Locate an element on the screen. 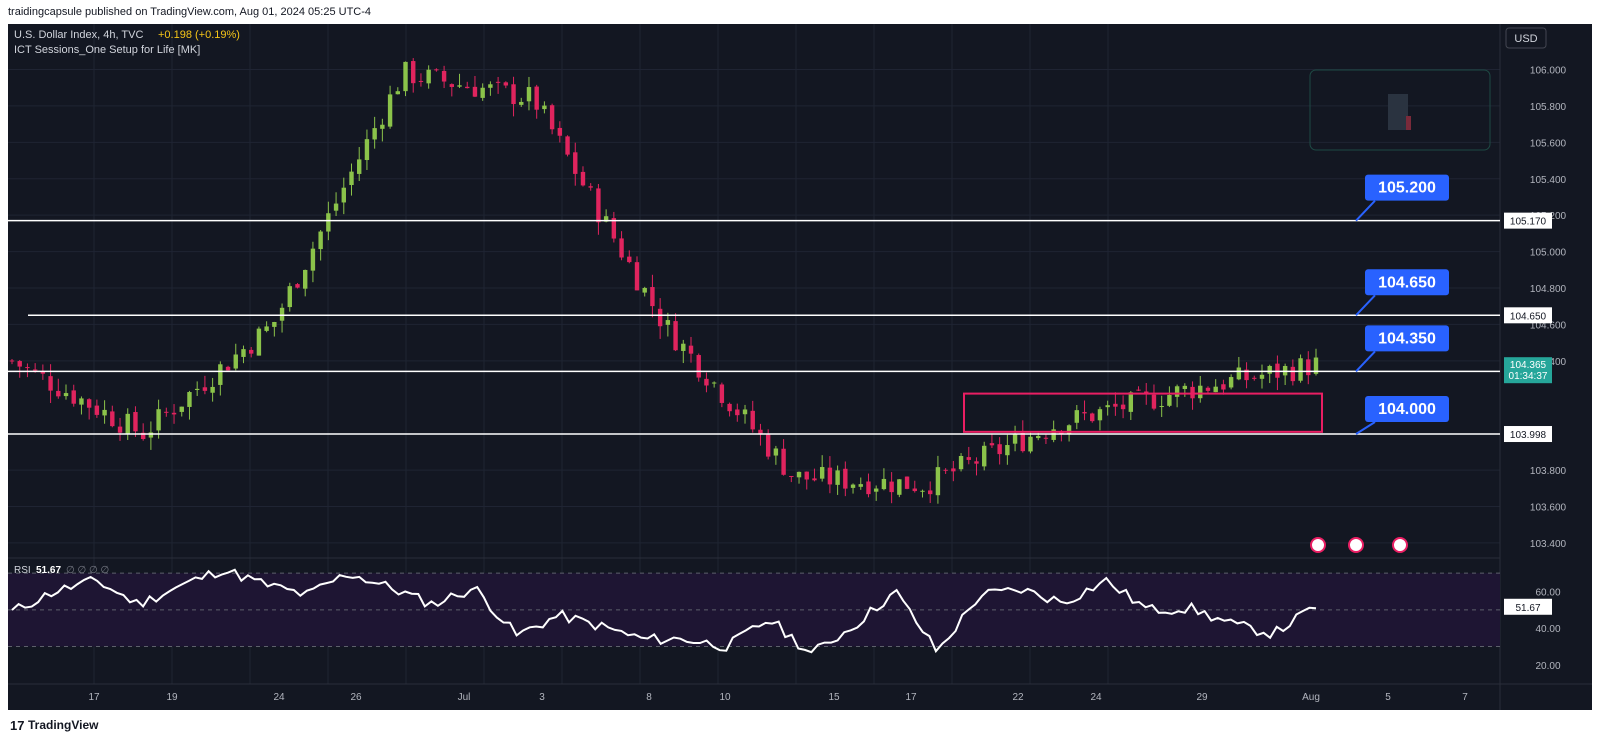  time-tick-label: 7 is located at coordinates (1465, 697).